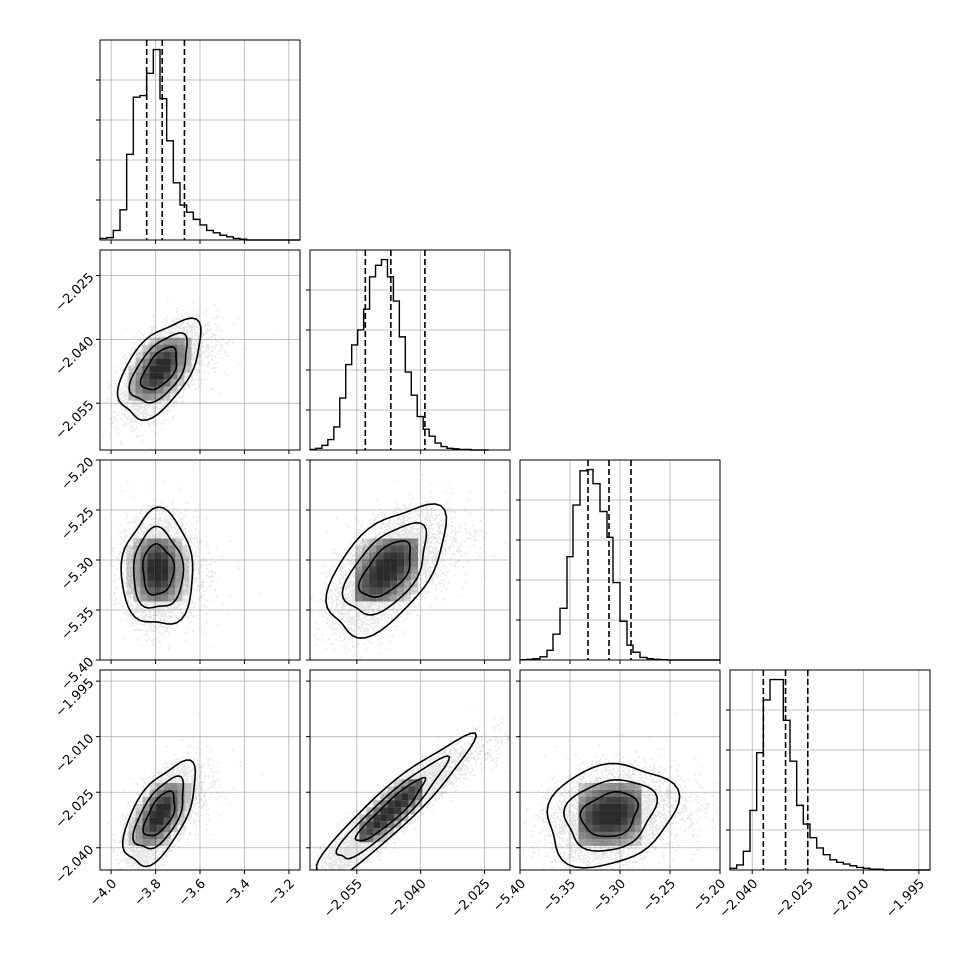 This screenshot has height=970, width=970. I want to click on x-tick-label: −2.010, so click(850, 898).